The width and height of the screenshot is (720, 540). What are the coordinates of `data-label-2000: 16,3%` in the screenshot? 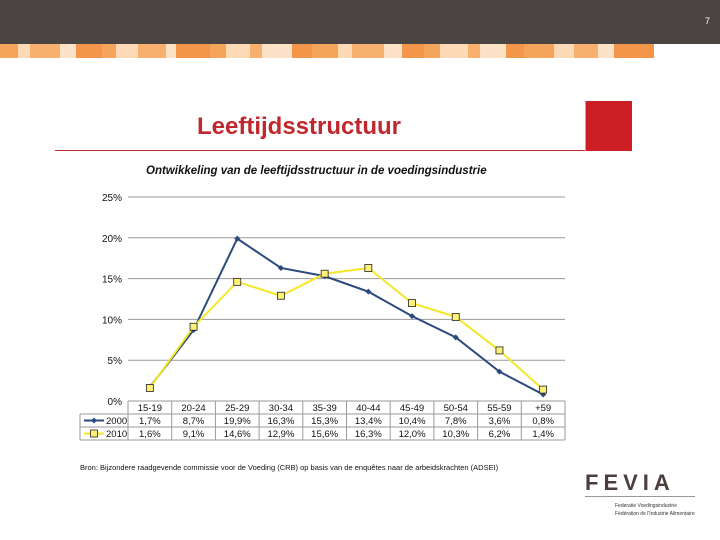 It's located at (280, 421).